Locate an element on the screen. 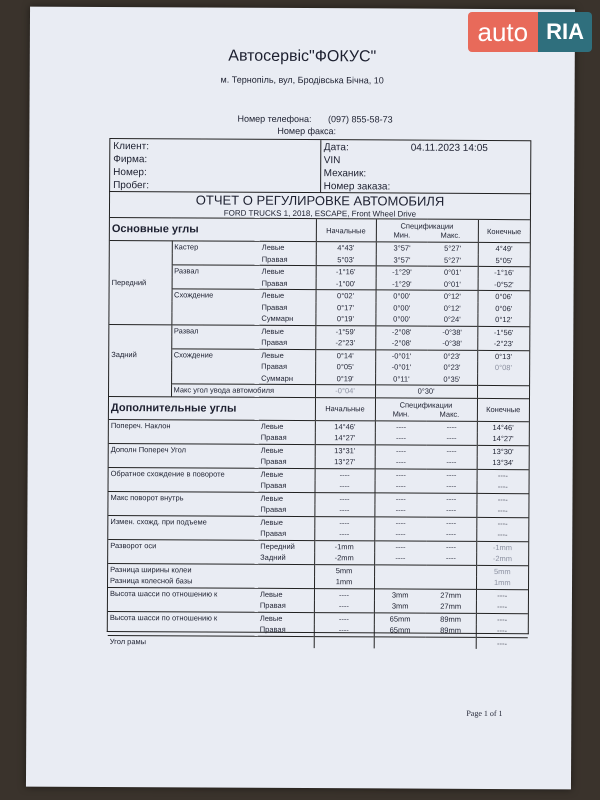  client-label: Клиент: is located at coordinates (131, 147).